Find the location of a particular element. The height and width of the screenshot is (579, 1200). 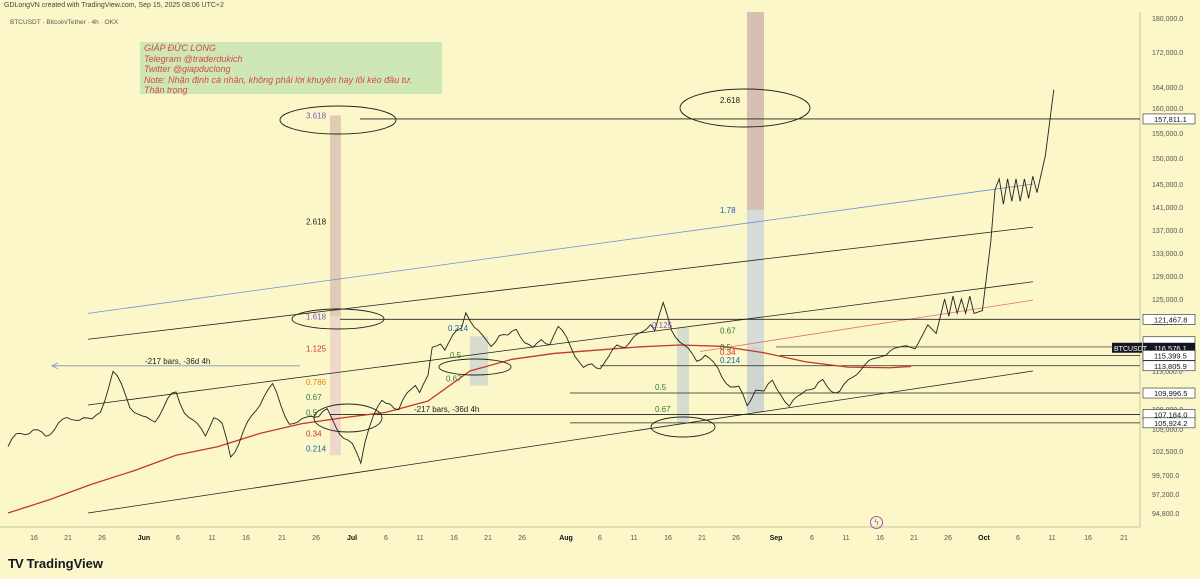

flash-icon: ϟ is located at coordinates (876, 522).